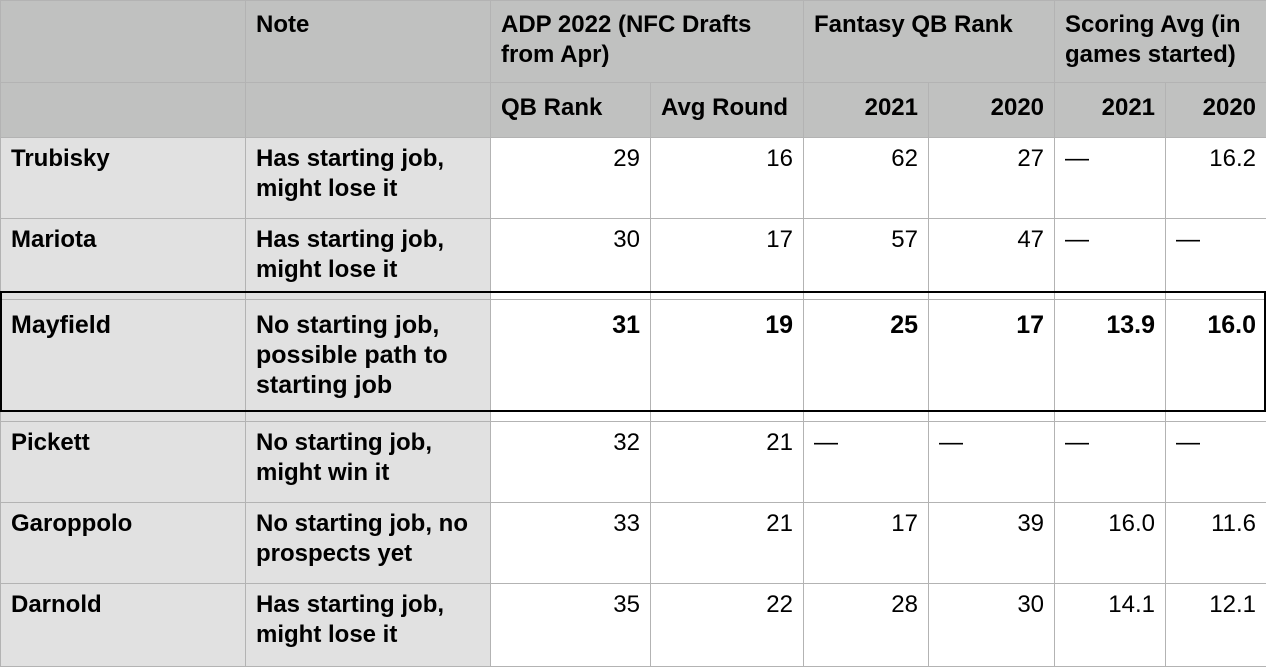 The image size is (1266, 667). I want to click on player-name-cell: Mariota, so click(123, 259).